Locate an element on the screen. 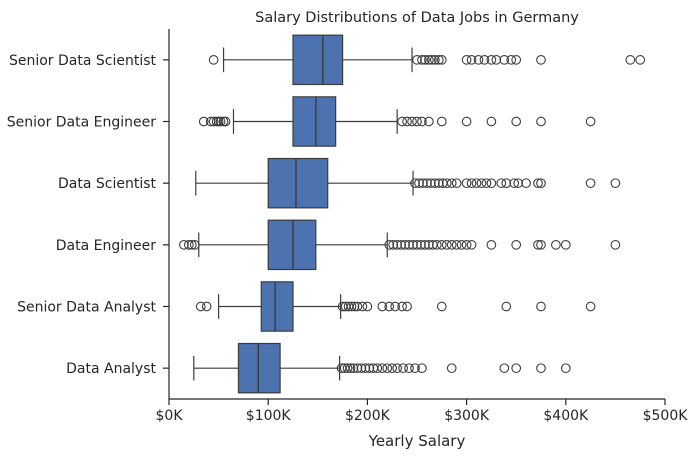 The width and height of the screenshot is (697, 457). x-tick-label: $100K is located at coordinates (269, 416).